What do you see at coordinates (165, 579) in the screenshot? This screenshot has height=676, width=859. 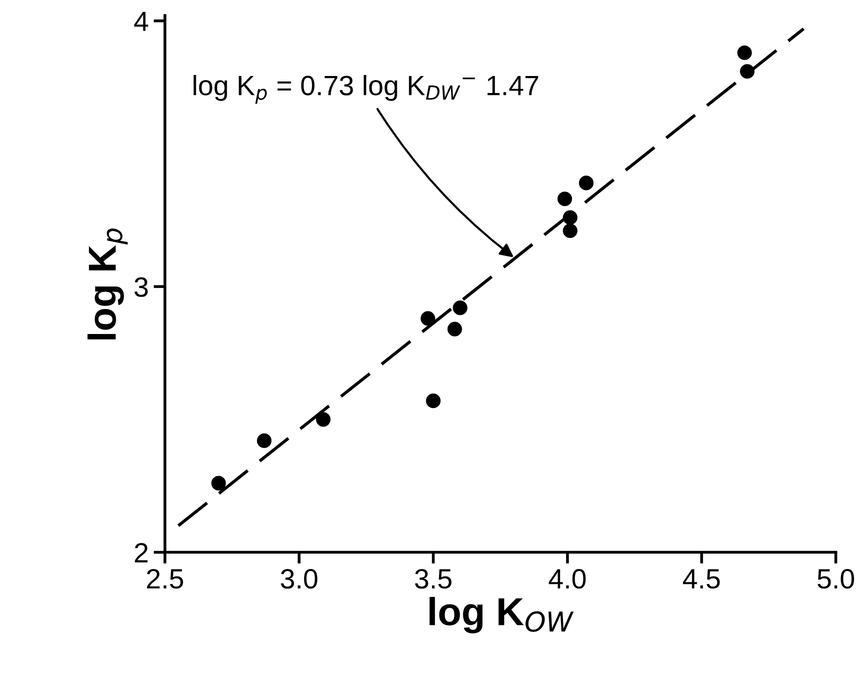 I see `x-tick-label: 2.5` at bounding box center [165, 579].